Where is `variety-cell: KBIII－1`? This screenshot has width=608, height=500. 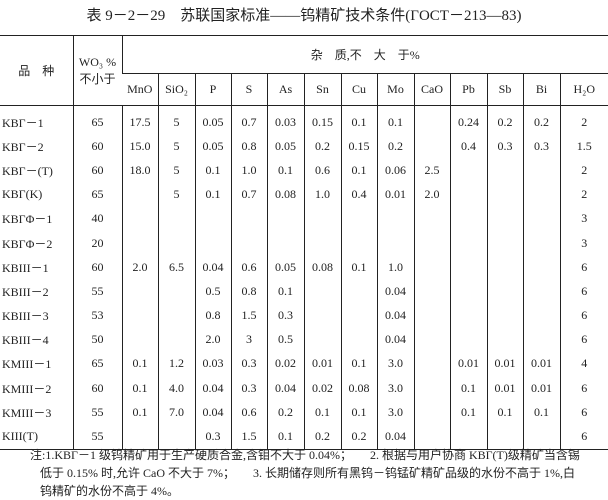 variety-cell: KBIII－1 is located at coordinates (25, 267).